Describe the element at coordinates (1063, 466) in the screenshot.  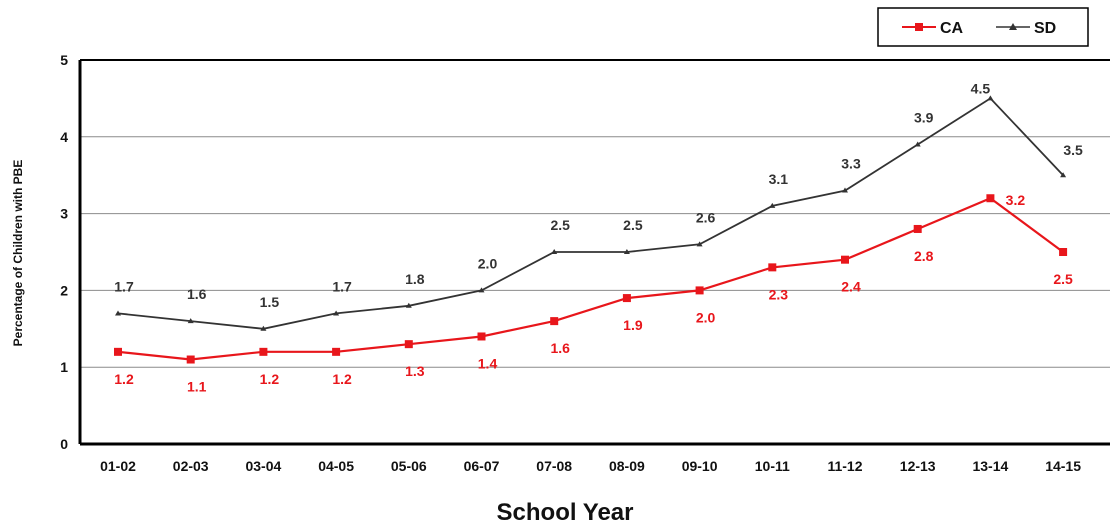
I see `x-tick-label: 14-15` at that location.